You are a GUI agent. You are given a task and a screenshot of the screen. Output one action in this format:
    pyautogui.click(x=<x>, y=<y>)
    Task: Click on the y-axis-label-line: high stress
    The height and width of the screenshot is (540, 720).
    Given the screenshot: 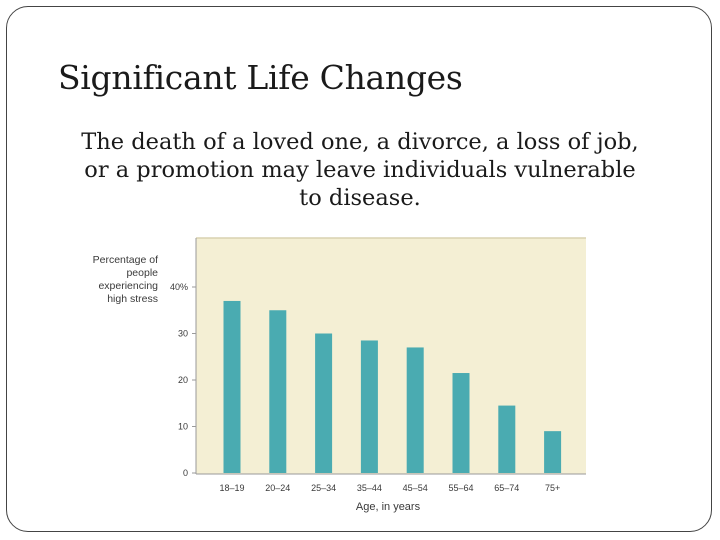 What is the action you would take?
    pyautogui.click(x=132, y=299)
    